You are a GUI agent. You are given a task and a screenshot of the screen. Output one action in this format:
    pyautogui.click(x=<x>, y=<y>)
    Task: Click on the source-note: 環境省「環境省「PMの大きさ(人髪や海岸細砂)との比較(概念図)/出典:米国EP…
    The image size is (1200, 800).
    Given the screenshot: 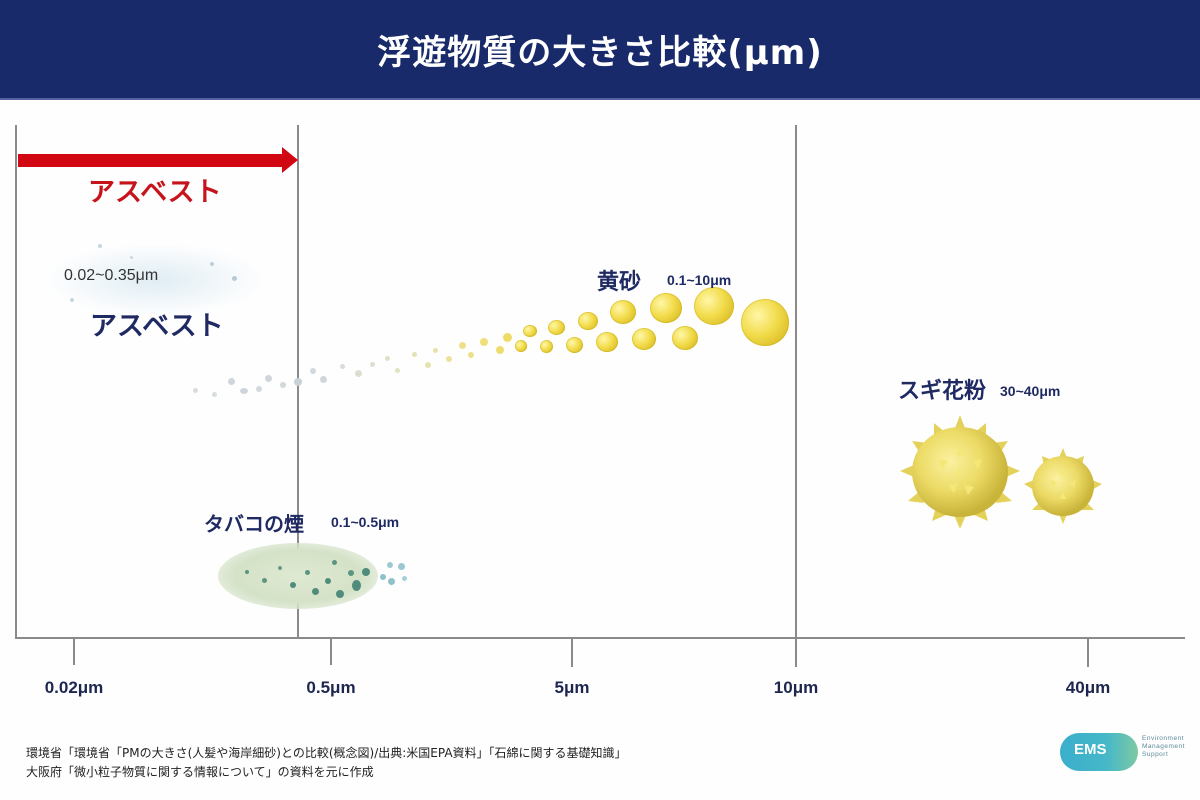 What is the action you would take?
    pyautogui.click(x=326, y=763)
    